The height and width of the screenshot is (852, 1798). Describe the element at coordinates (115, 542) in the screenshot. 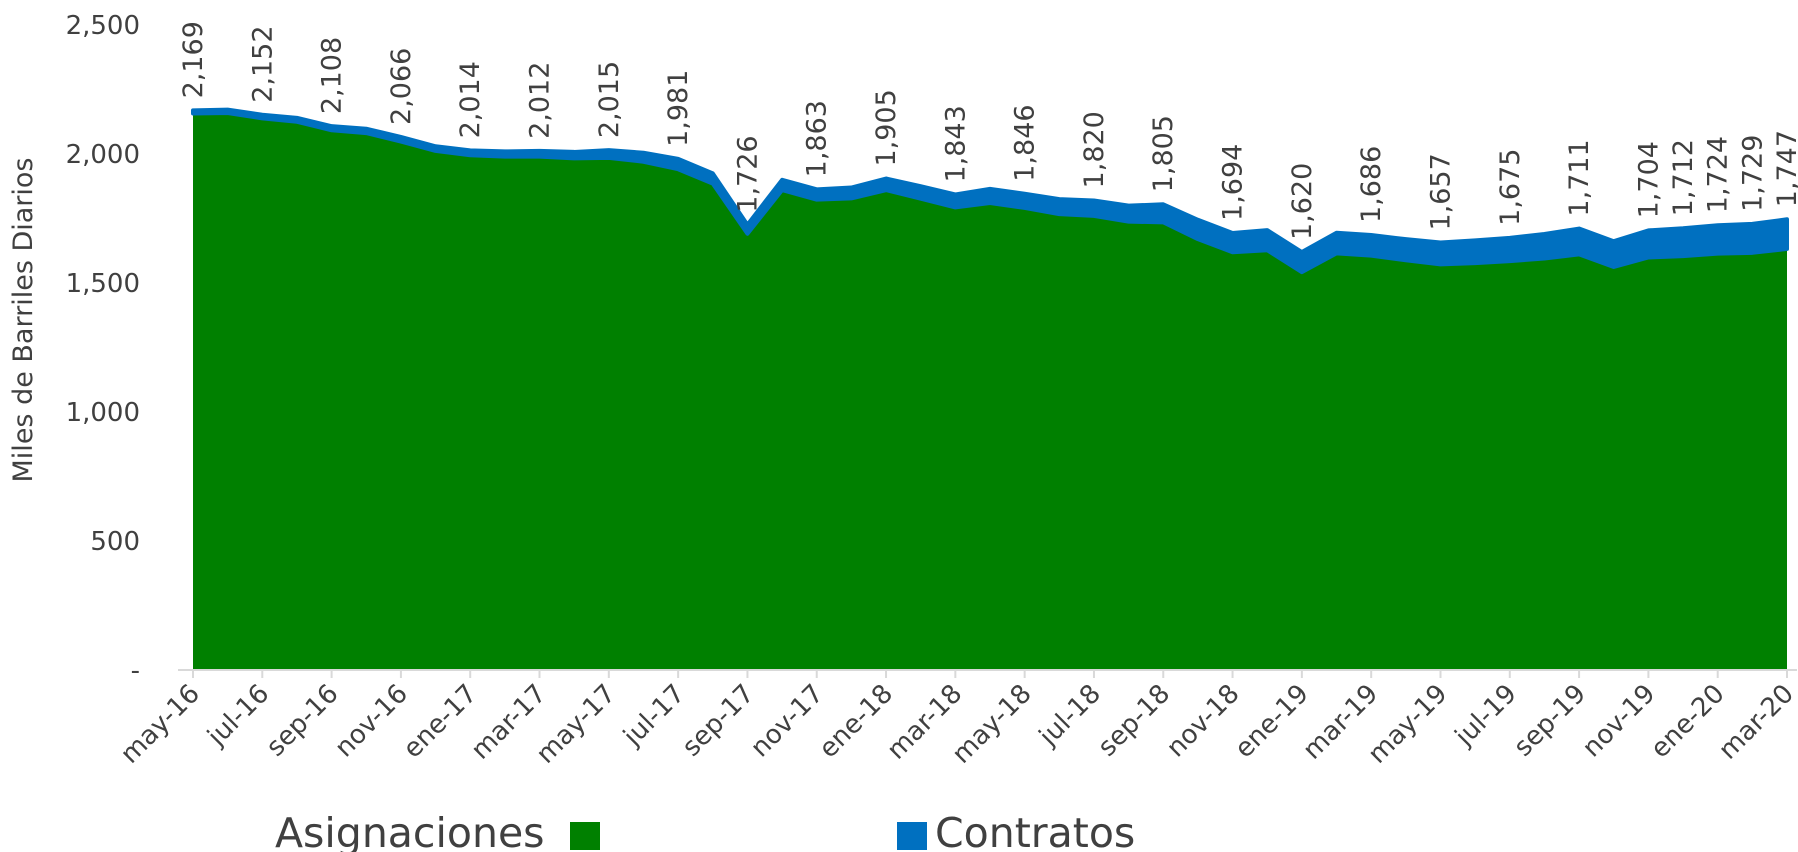

I see `y-tick-label: 500` at that location.